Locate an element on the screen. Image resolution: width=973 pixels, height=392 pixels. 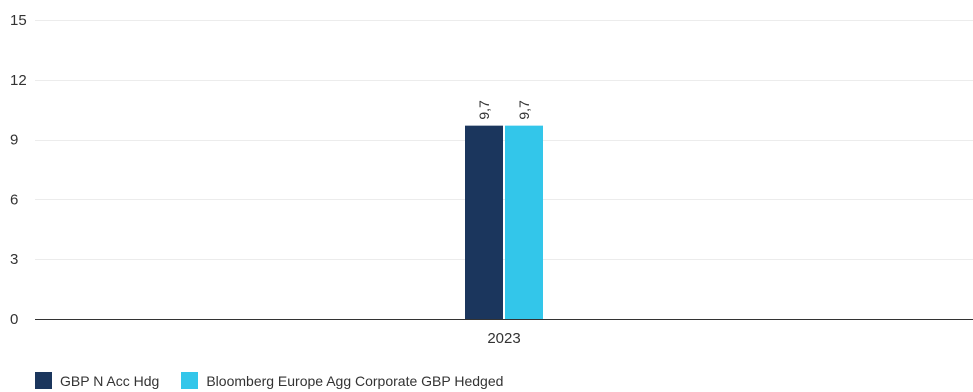
x-axis-categories: 2023 is located at coordinates (503, 338).